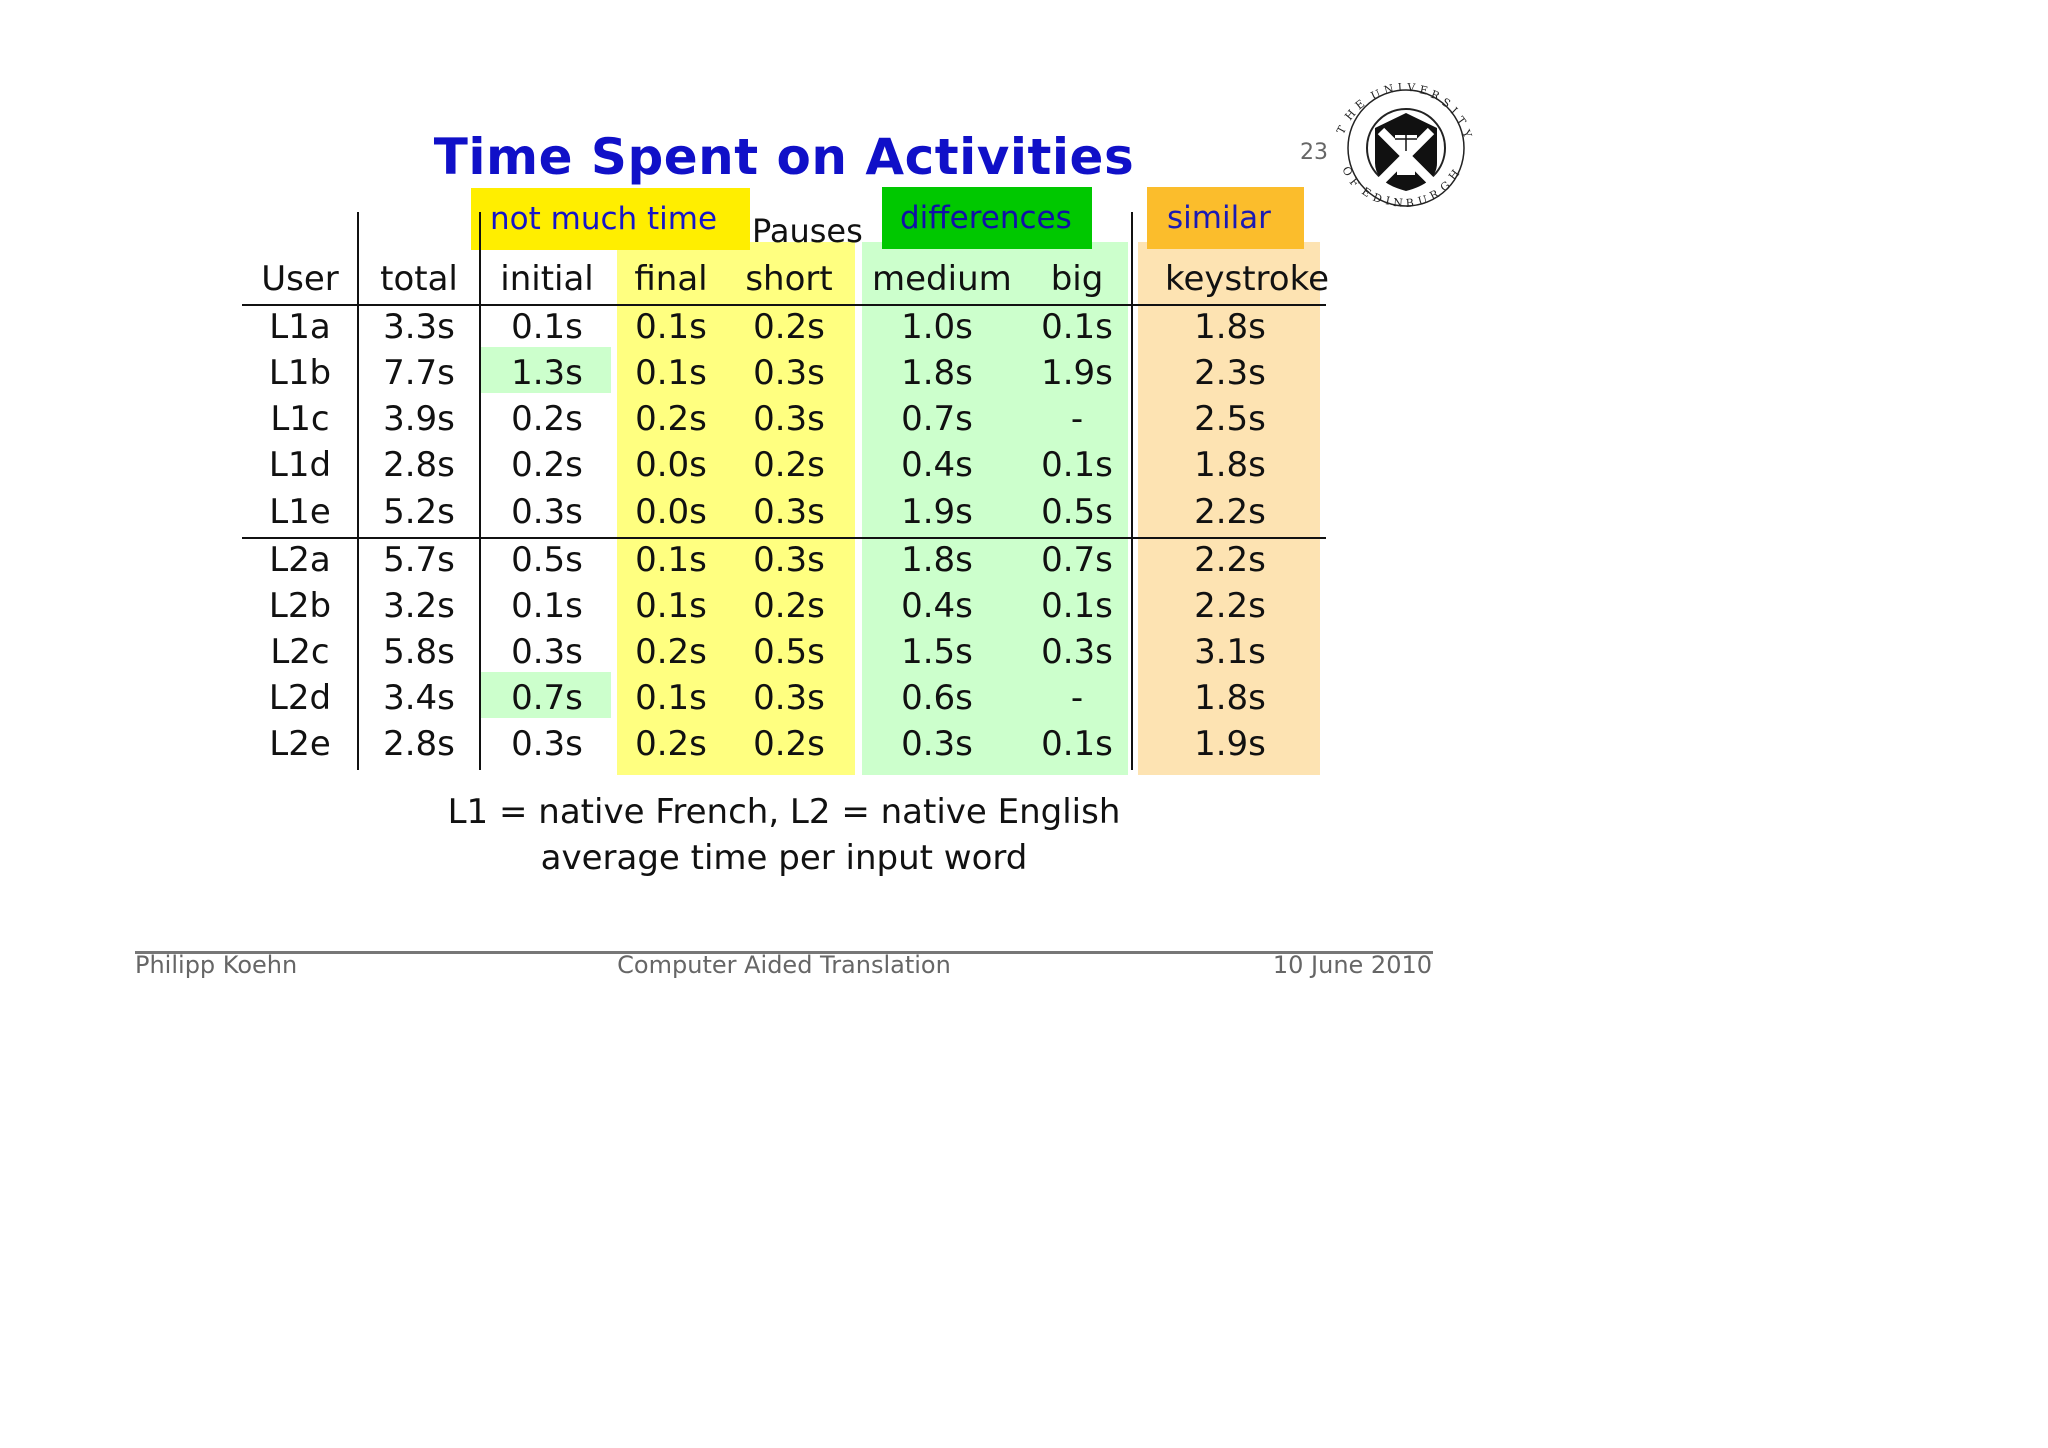 The height and width of the screenshot is (1448, 2048). I want to click on page-number: 23, so click(1314, 152).